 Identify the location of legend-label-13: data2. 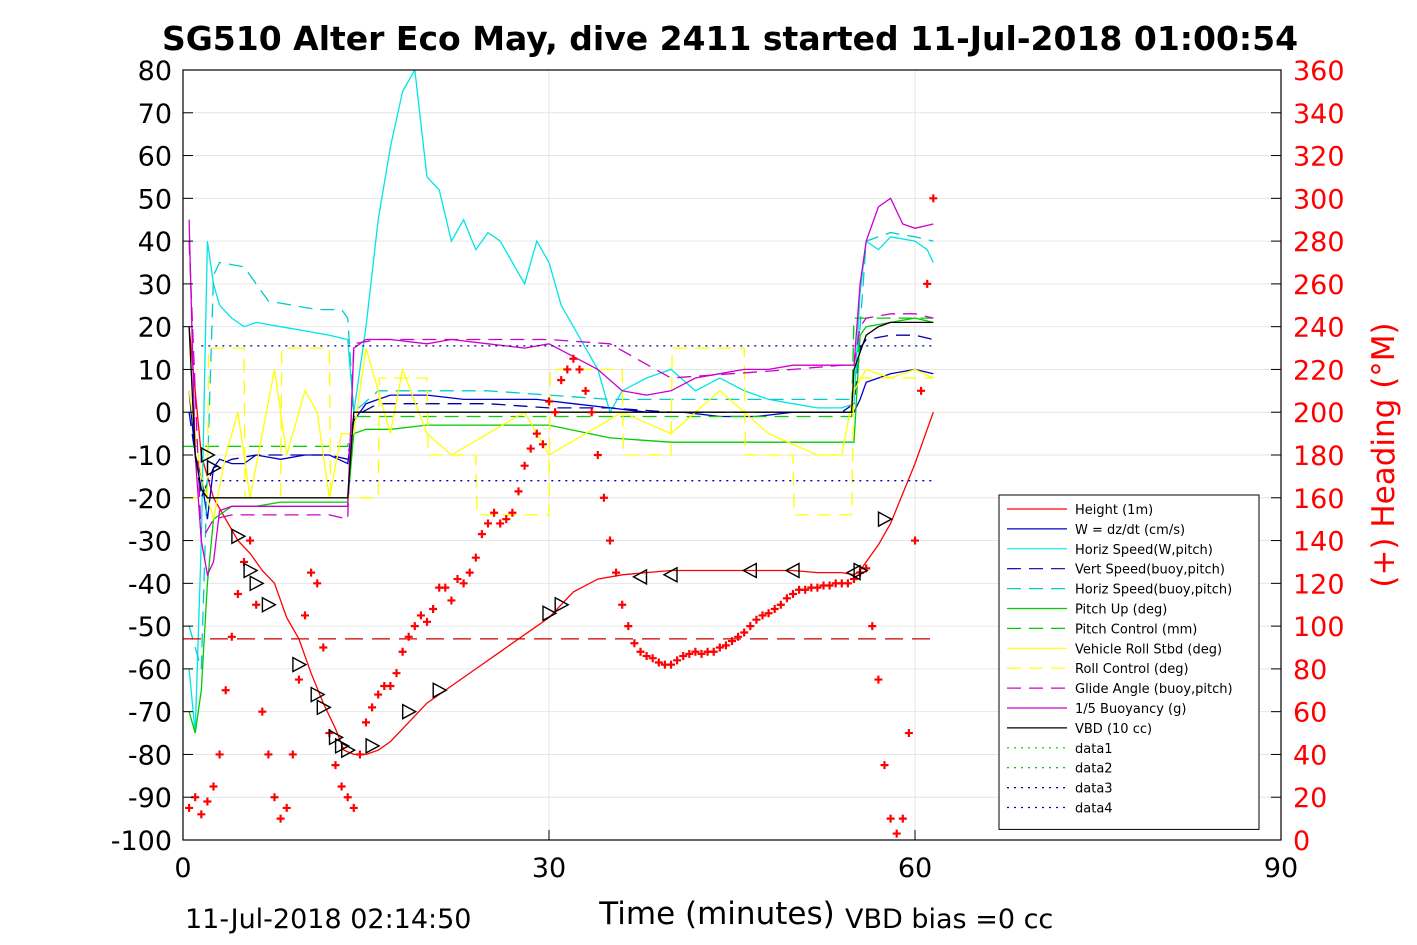
(1094, 769).